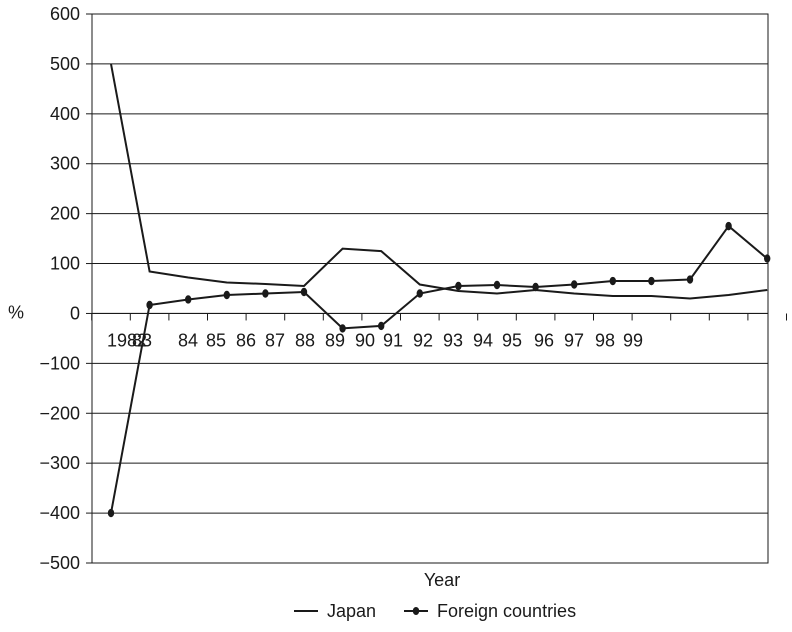 Image resolution: width=792 pixels, height=632 pixels. What do you see at coordinates (335, 340) in the screenshot?
I see `x-tick-label: 89` at bounding box center [335, 340].